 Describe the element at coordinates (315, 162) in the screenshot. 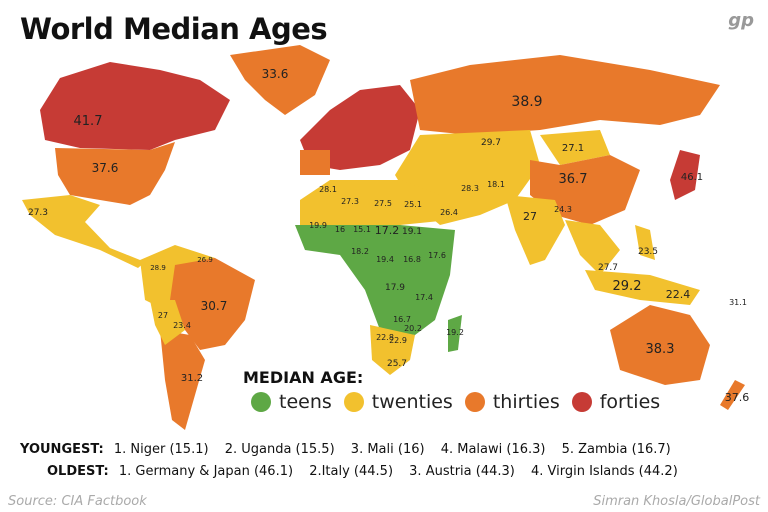

I see `region-iberia` at that location.